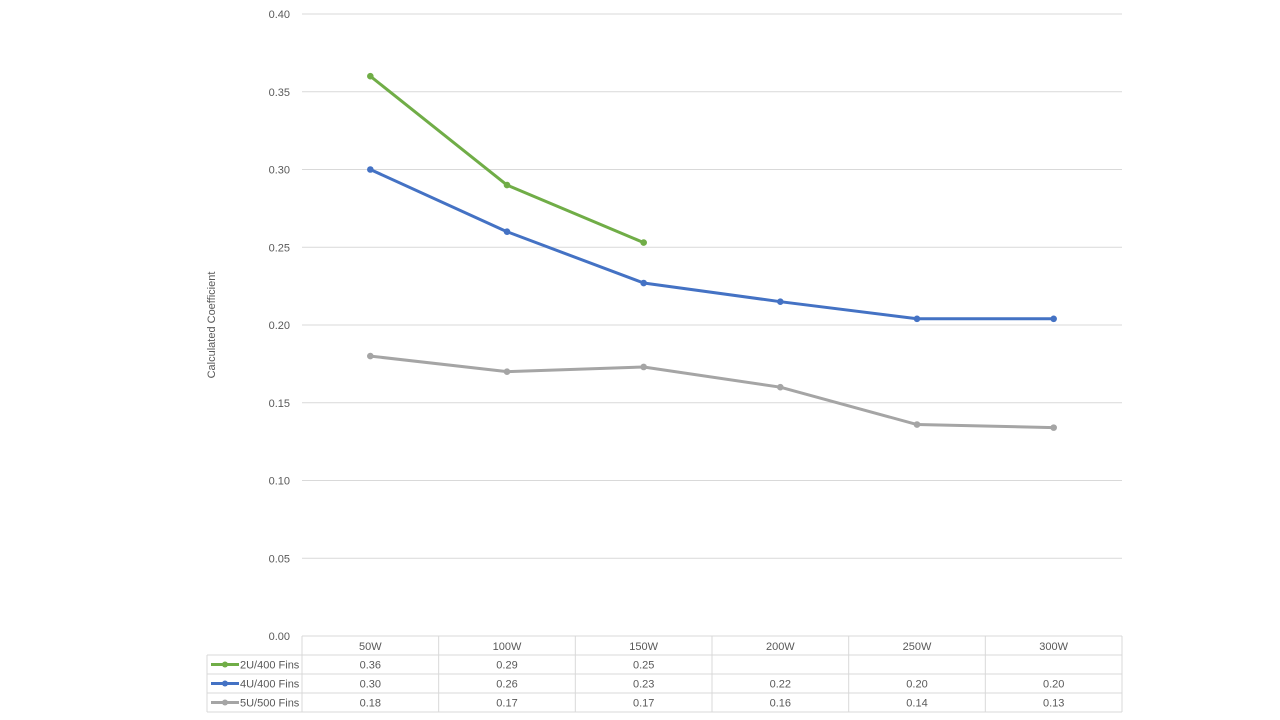 Image resolution: width=1280 pixels, height=720 pixels. Describe the element at coordinates (643, 647) in the screenshot. I see `x-category-label: 150W` at that location.